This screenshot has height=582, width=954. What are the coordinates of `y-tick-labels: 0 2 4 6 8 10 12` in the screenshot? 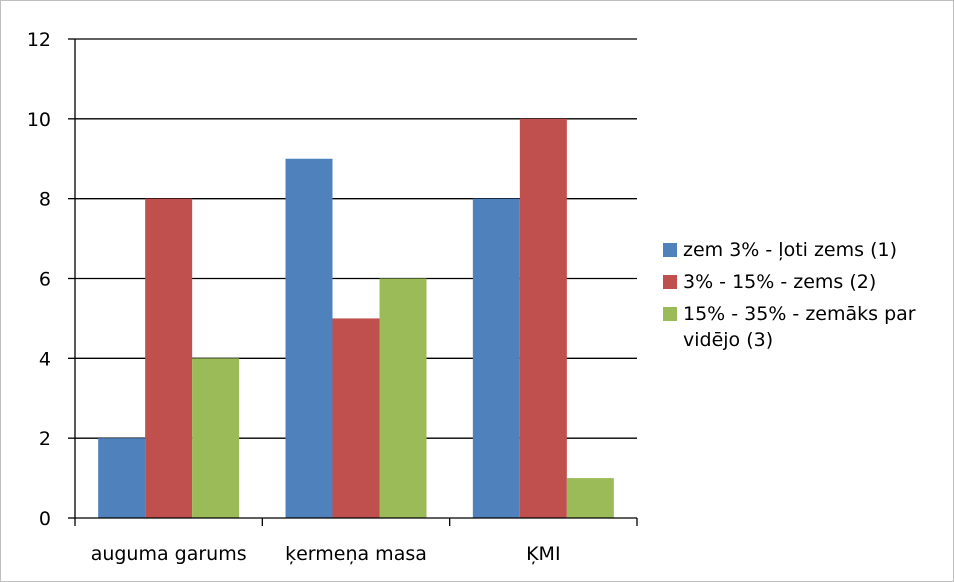 It's located at (39, 279).